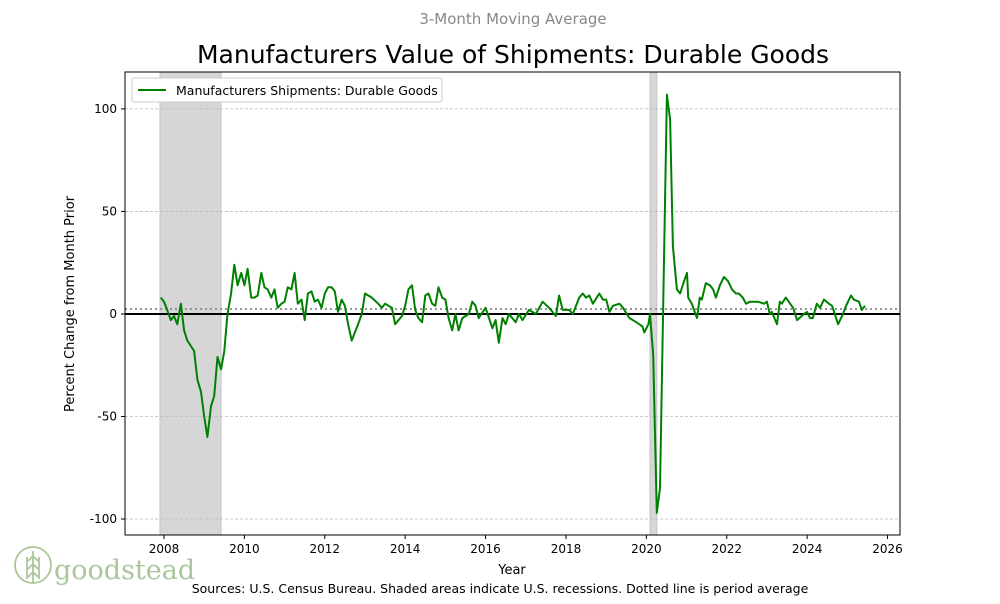 Image resolution: width=1000 pixels, height=604 pixels. Describe the element at coordinates (103, 519) in the screenshot. I see `y-tick-label: -100` at that location.